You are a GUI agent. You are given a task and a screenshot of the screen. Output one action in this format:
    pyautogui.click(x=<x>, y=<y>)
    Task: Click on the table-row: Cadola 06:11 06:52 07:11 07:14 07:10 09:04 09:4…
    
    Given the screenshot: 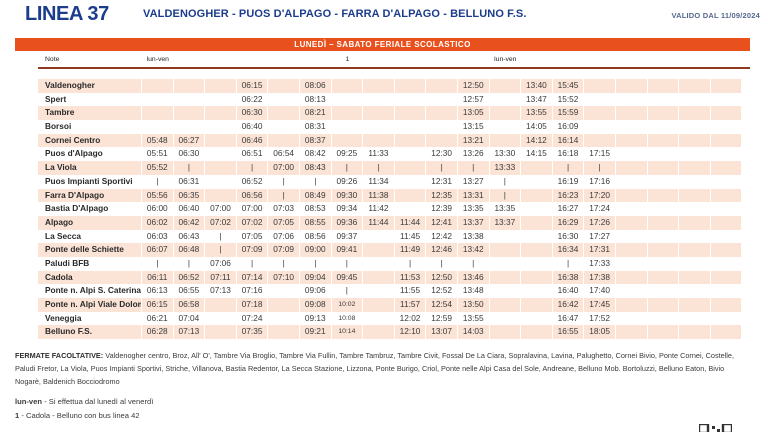 What is the action you would take?
    pyautogui.click(x=390, y=277)
    